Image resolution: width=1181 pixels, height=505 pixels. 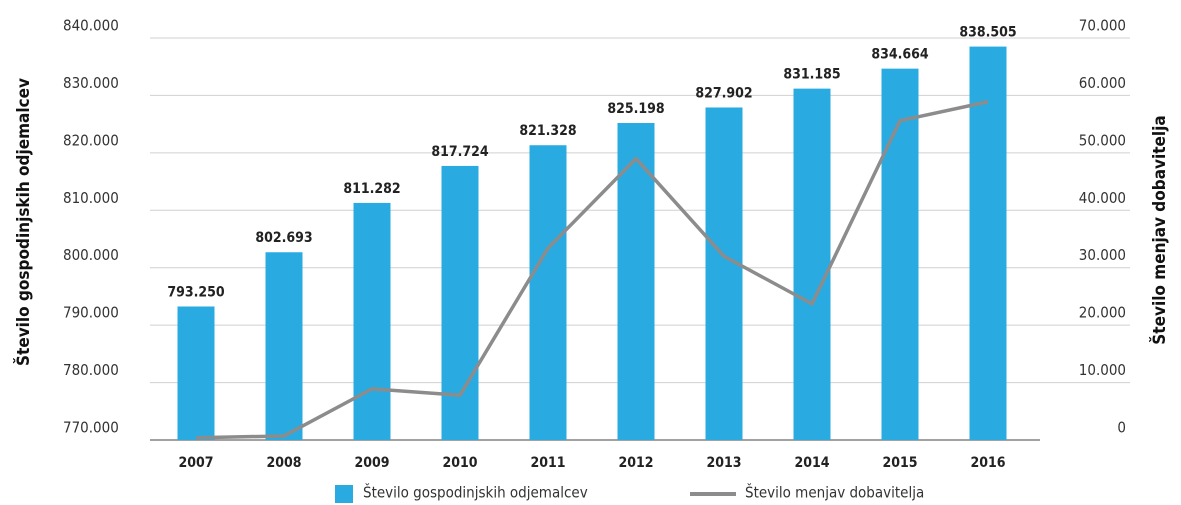 I want to click on x-tick-label: 2010, so click(x=459, y=463).